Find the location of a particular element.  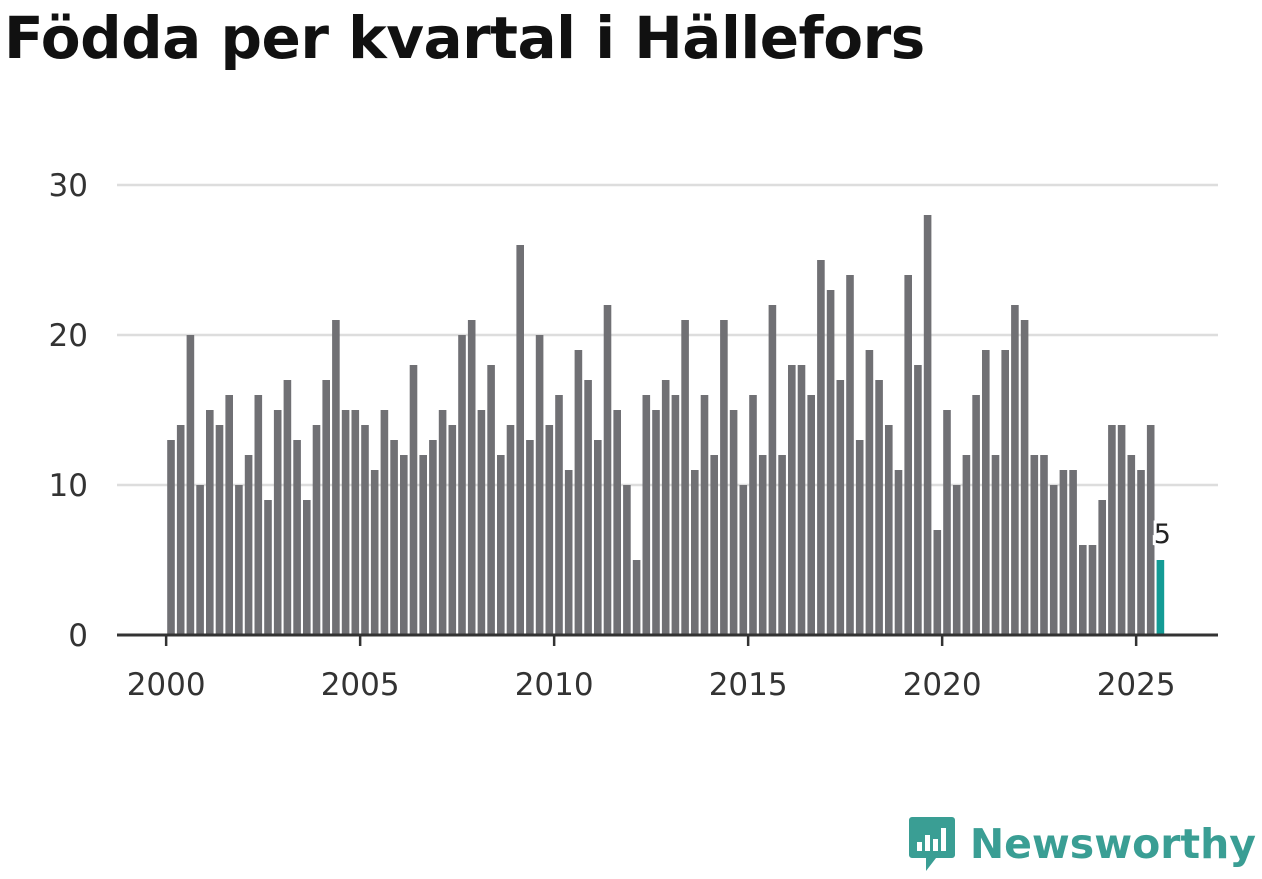

data-labels: 5 is located at coordinates (1162, 534).